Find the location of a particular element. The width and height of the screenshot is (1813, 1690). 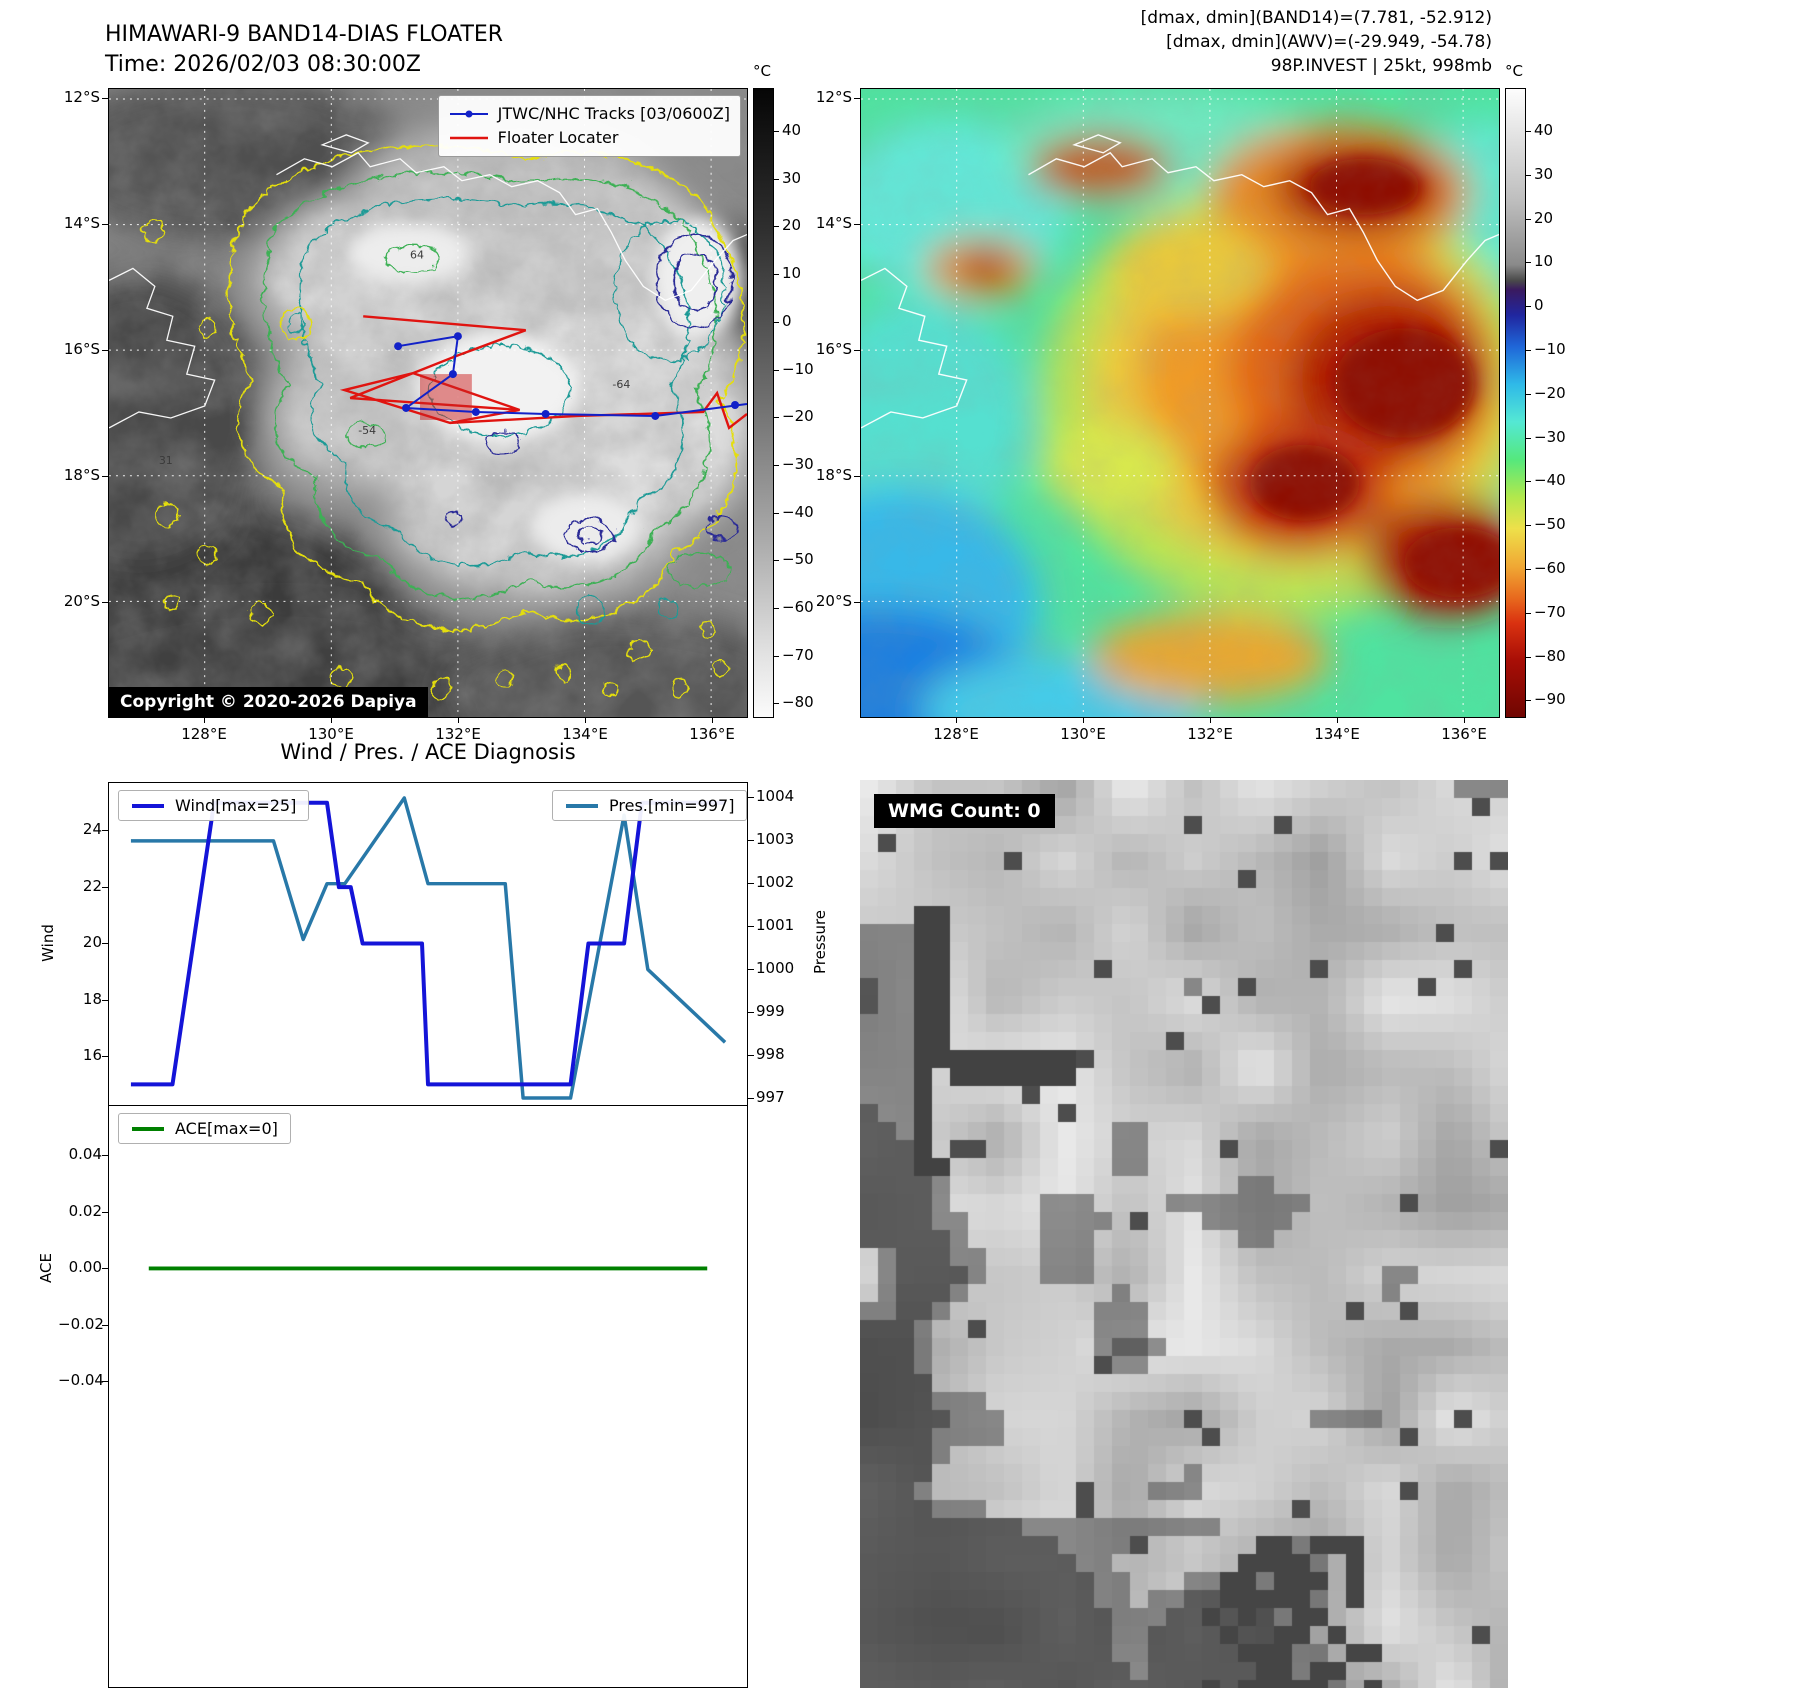

ace-tick: −0.04 is located at coordinates (81, 1380).